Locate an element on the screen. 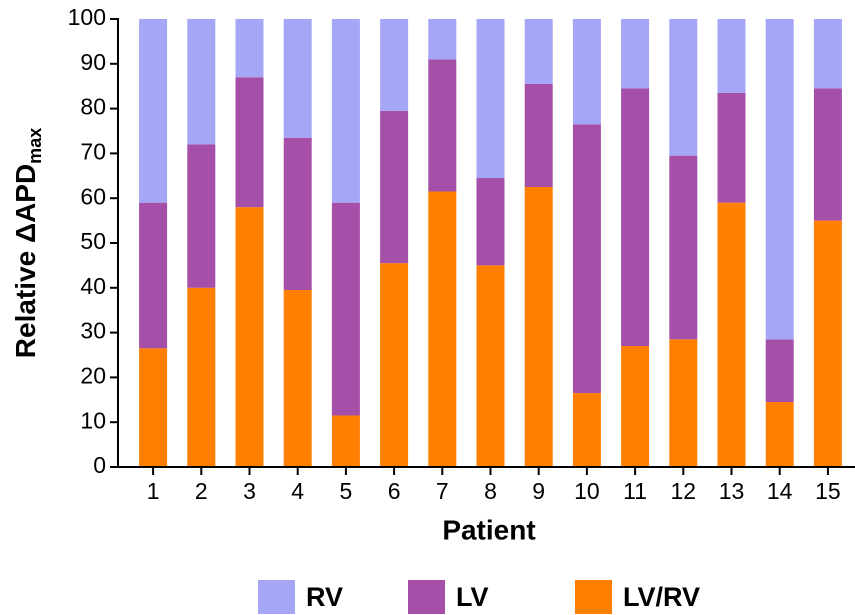  y-tick-label: 100 is located at coordinates (87, 17).